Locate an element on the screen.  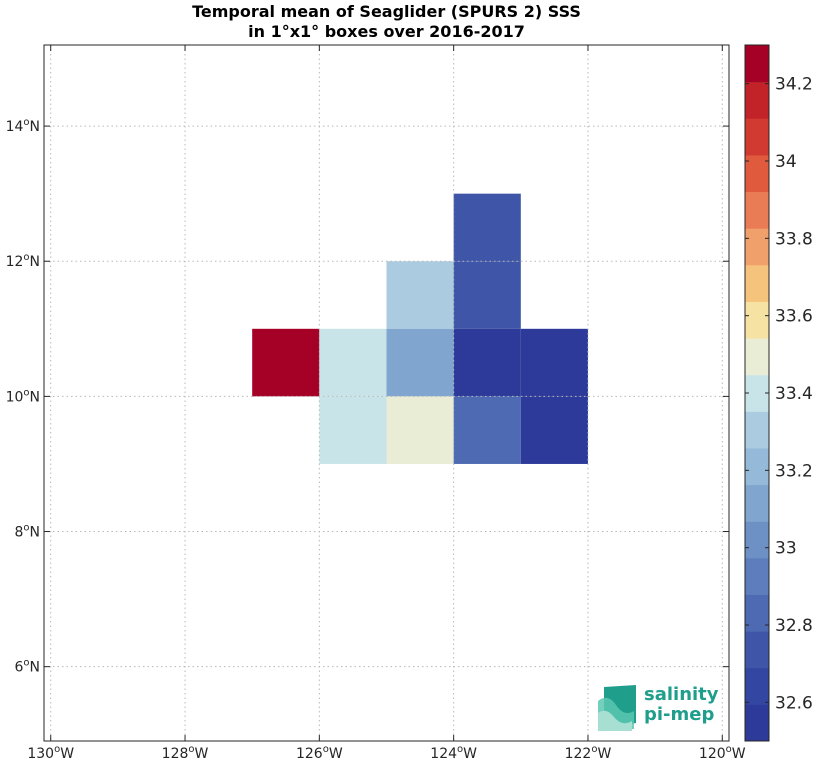
x-tick-label-0: 130oW is located at coordinates (50, 753).